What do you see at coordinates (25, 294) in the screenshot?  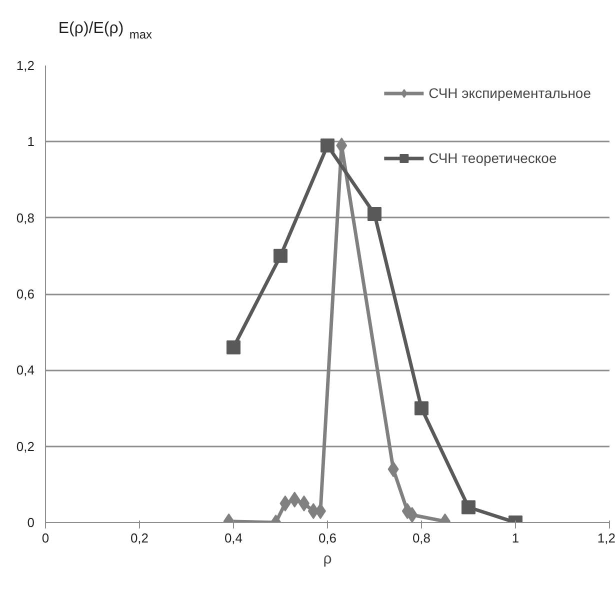 I see `y-tick-label: 0,6` at bounding box center [25, 294].